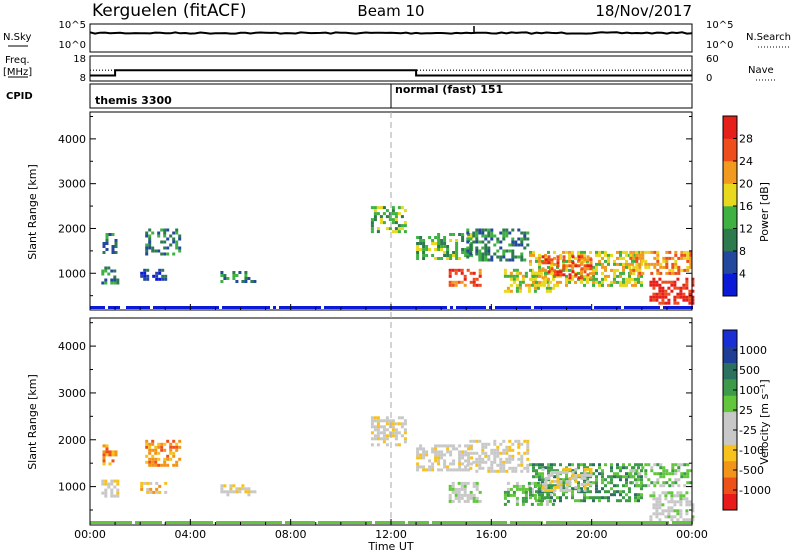 This screenshot has height=554, width=800. I want to click on freq-line, so click(391, 73).